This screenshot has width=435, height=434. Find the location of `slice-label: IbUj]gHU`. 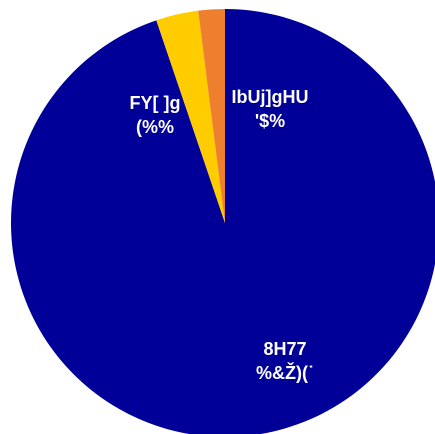

slice-label: IbUj]gHU is located at coordinates (270, 97).